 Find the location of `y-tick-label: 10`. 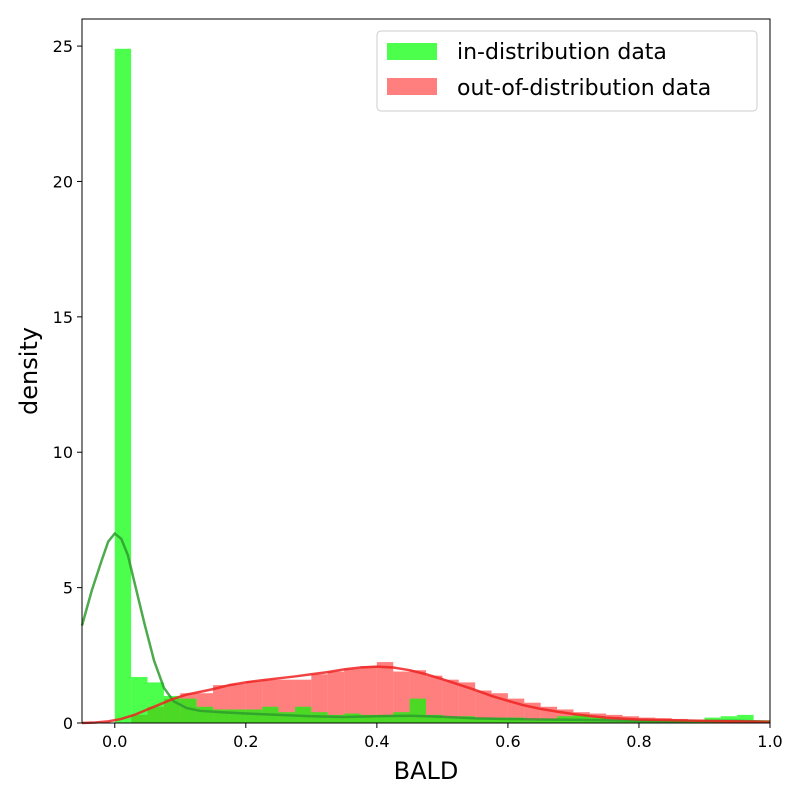

y-tick-label: 10 is located at coordinates (63, 452).